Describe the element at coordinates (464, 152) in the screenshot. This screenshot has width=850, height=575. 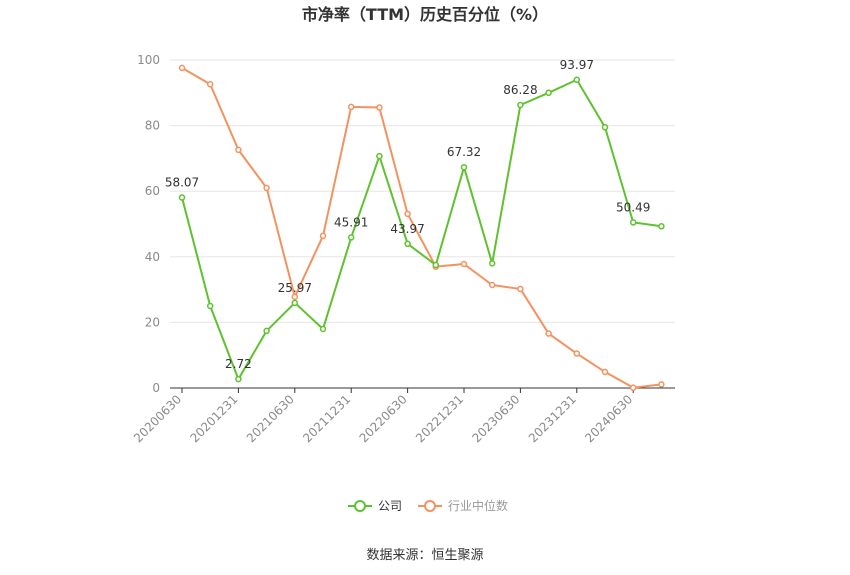
I see `data-label-10: 67.32` at that location.